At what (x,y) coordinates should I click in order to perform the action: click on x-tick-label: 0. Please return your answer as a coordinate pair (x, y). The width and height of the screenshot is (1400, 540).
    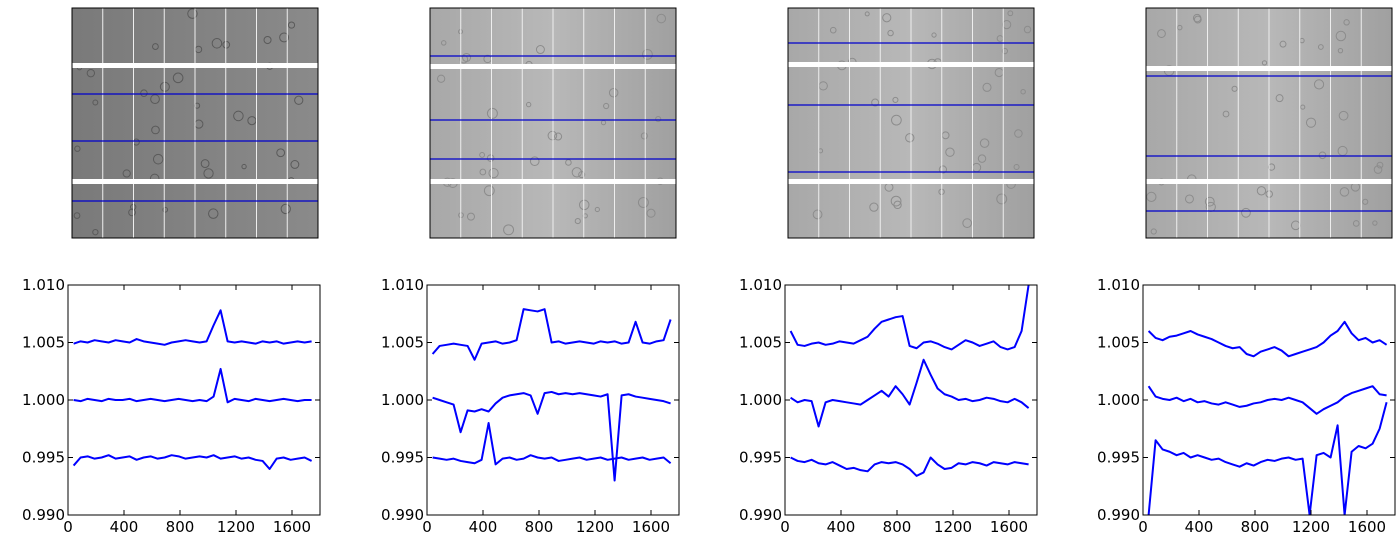
    Looking at the image, I should click on (1143, 527).